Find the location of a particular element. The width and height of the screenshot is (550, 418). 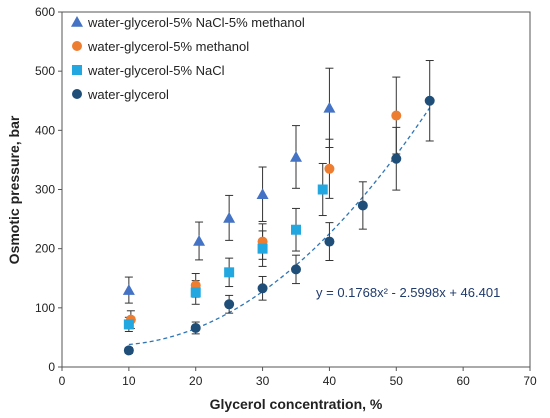

y-tick-label: 500 is located at coordinates (45, 71).